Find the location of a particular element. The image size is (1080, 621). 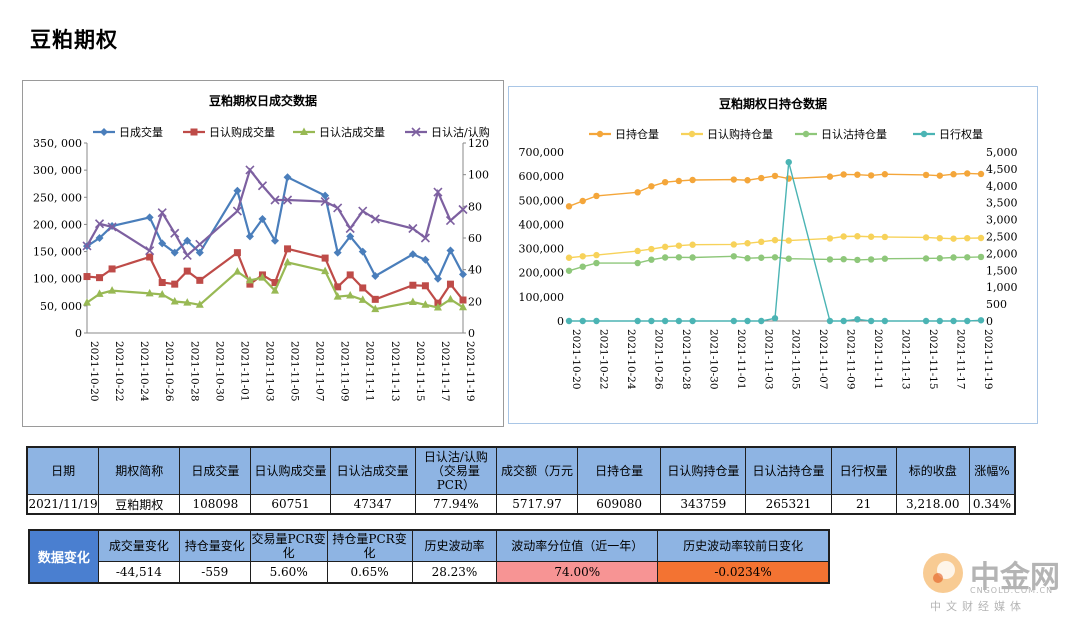

x-tick-label: 2021-11-11 is located at coordinates (878, 359).